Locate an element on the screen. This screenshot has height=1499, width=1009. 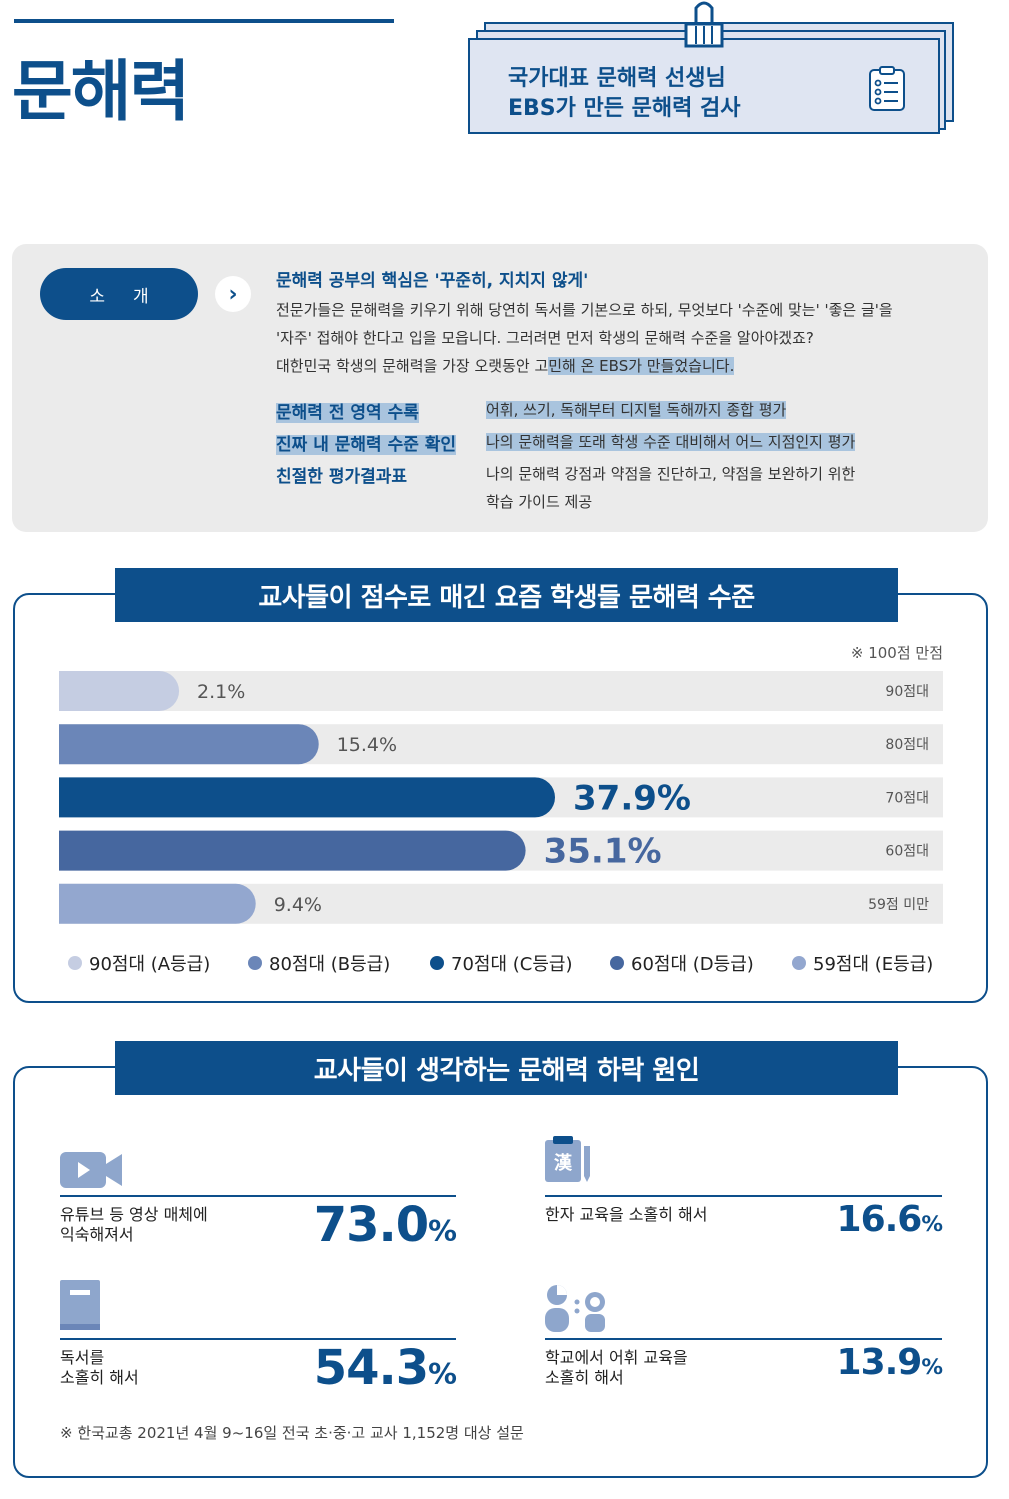
cause-label: 한자 교육을 소홀히 해서 is located at coordinates (626, 1215).